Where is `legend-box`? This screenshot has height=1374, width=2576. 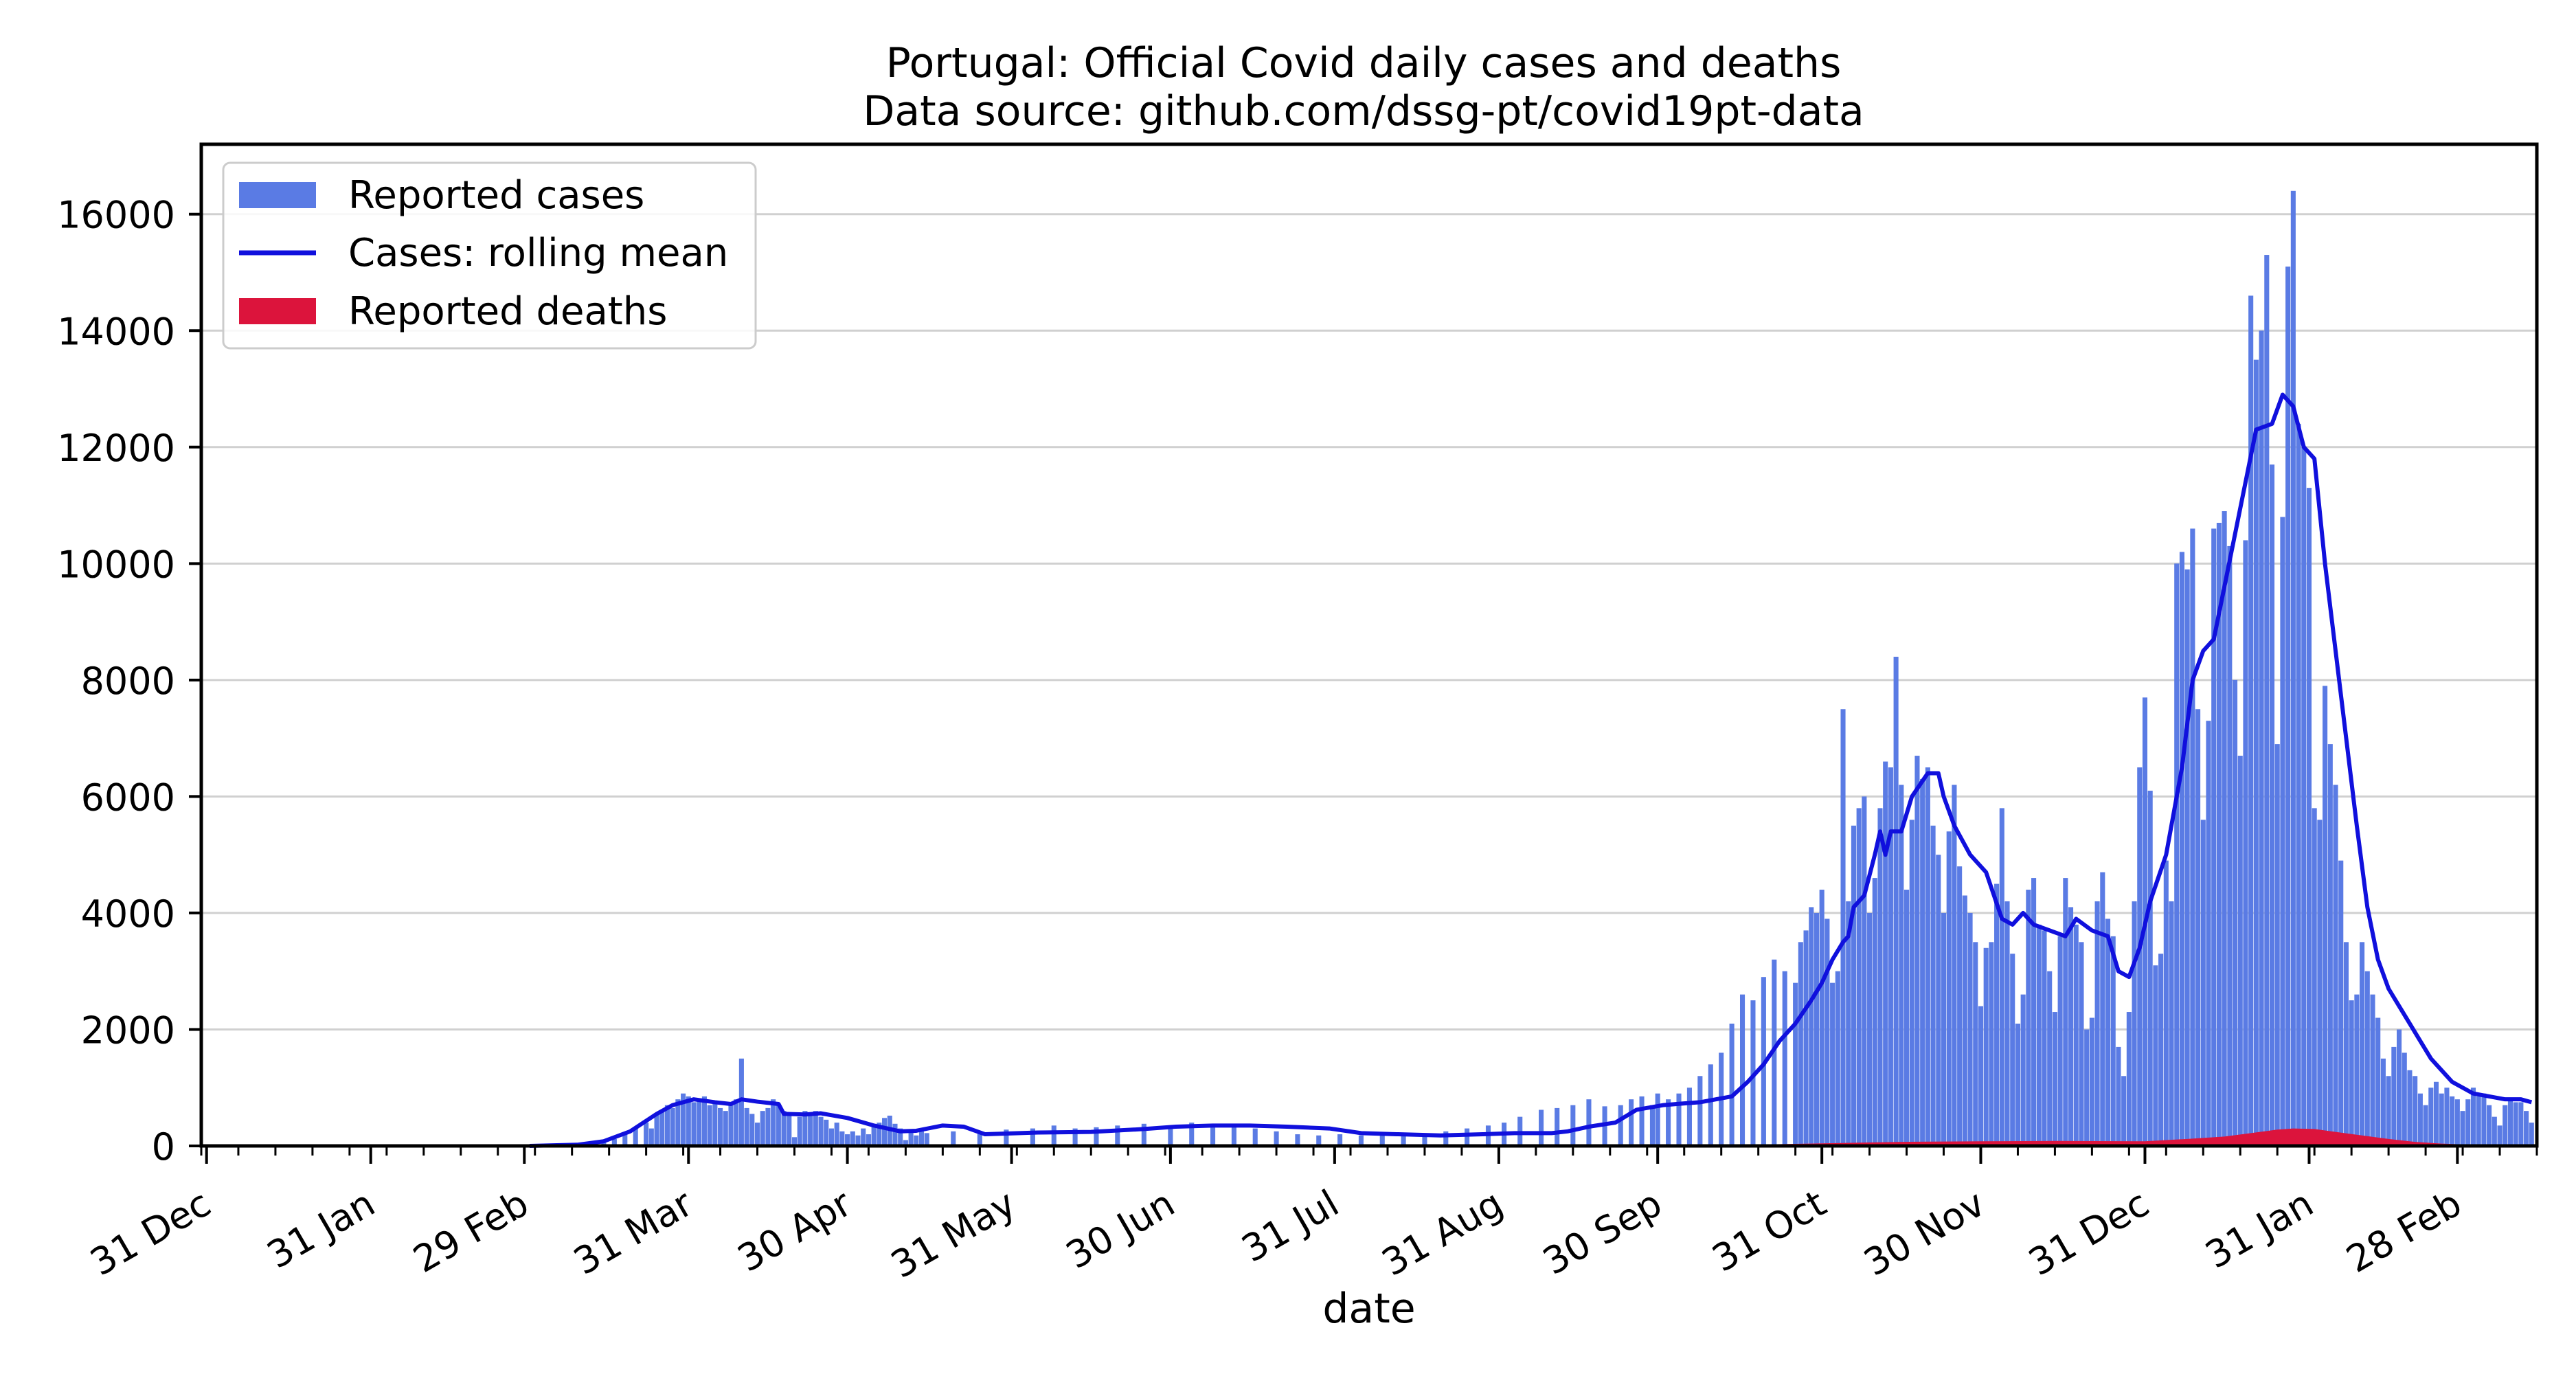
legend-box is located at coordinates (489, 255).